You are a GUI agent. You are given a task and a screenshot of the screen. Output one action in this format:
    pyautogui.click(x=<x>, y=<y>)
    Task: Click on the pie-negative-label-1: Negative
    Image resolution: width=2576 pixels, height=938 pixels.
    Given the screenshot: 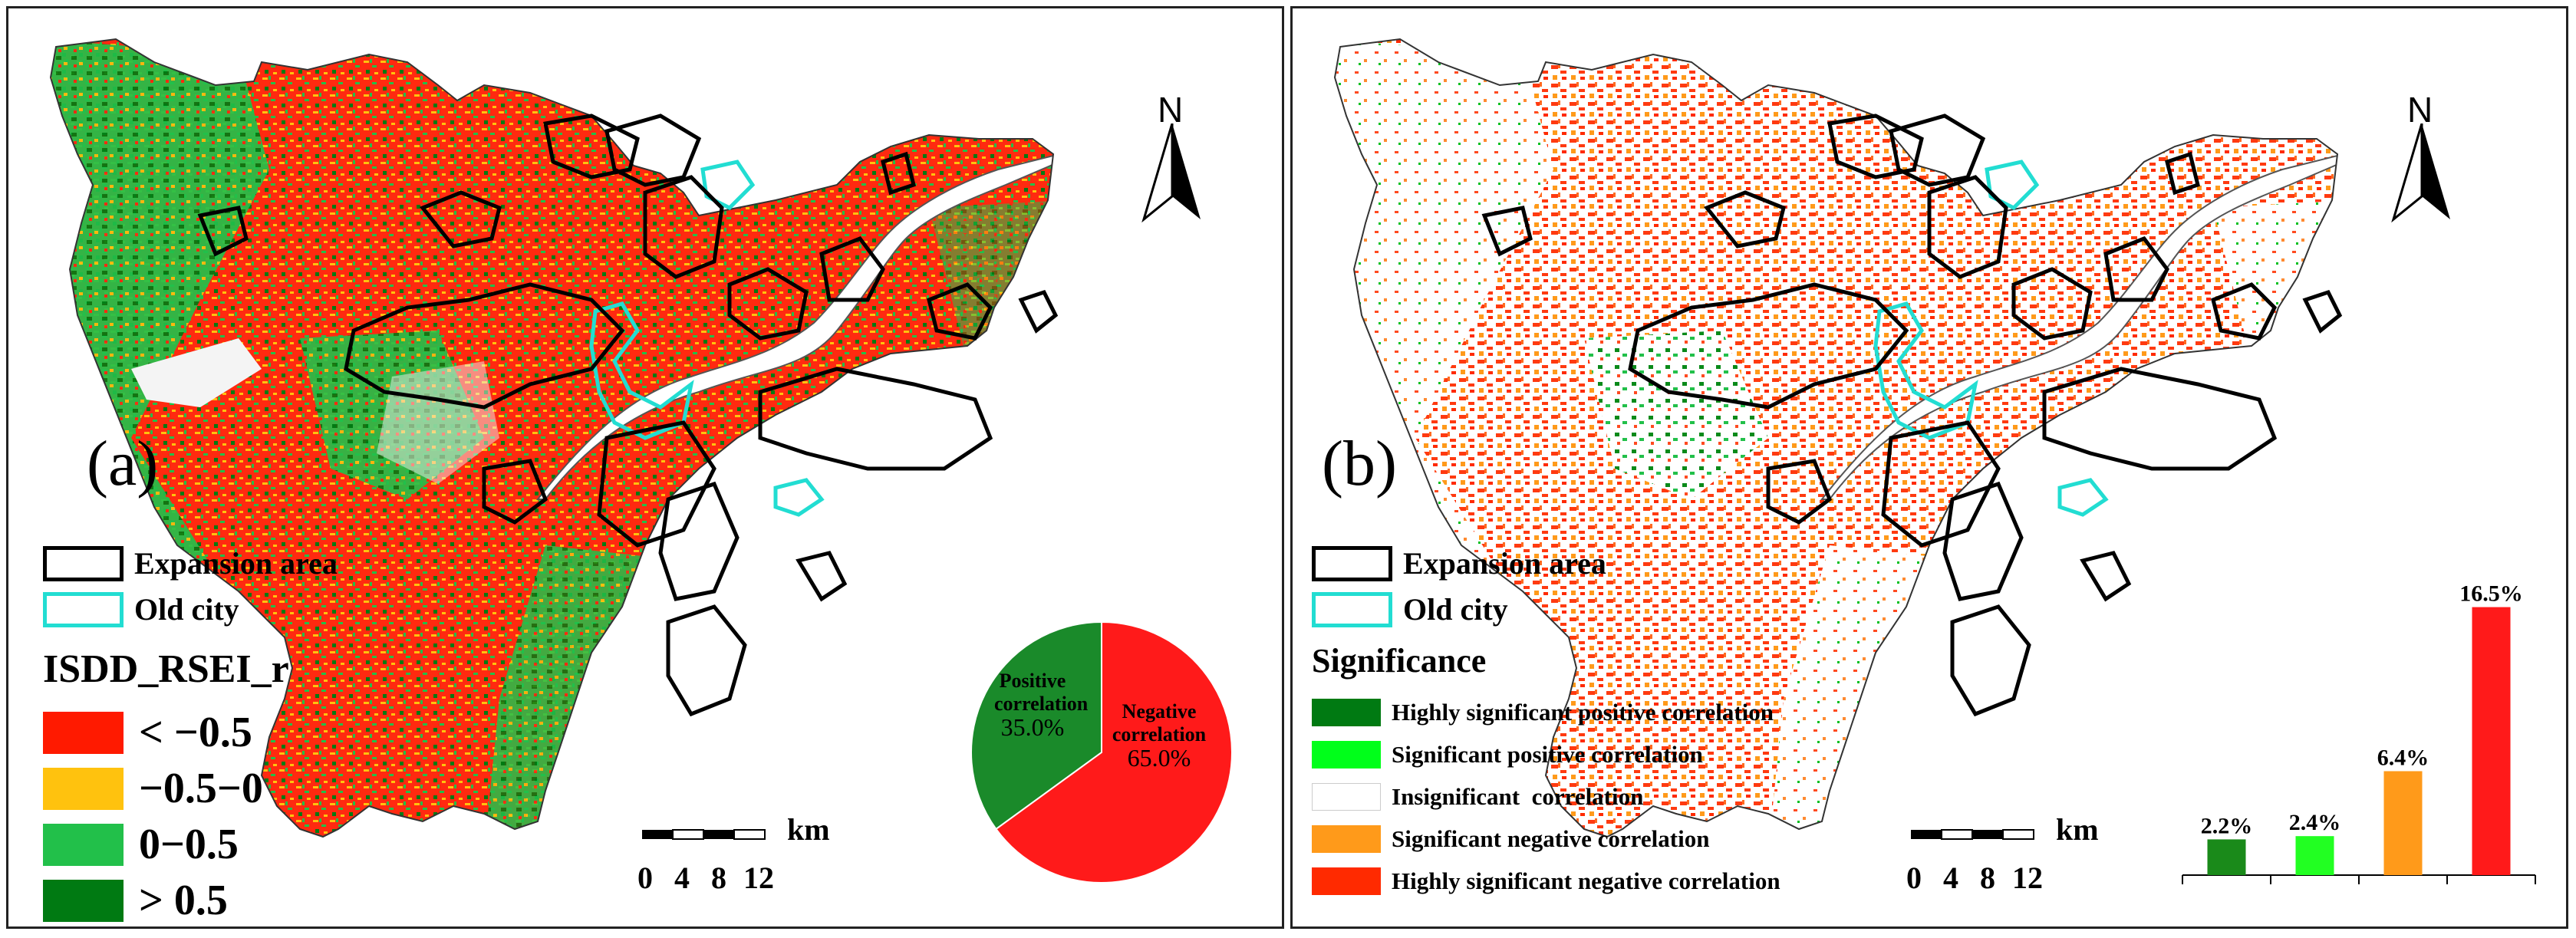 What is the action you would take?
    pyautogui.click(x=1159, y=711)
    